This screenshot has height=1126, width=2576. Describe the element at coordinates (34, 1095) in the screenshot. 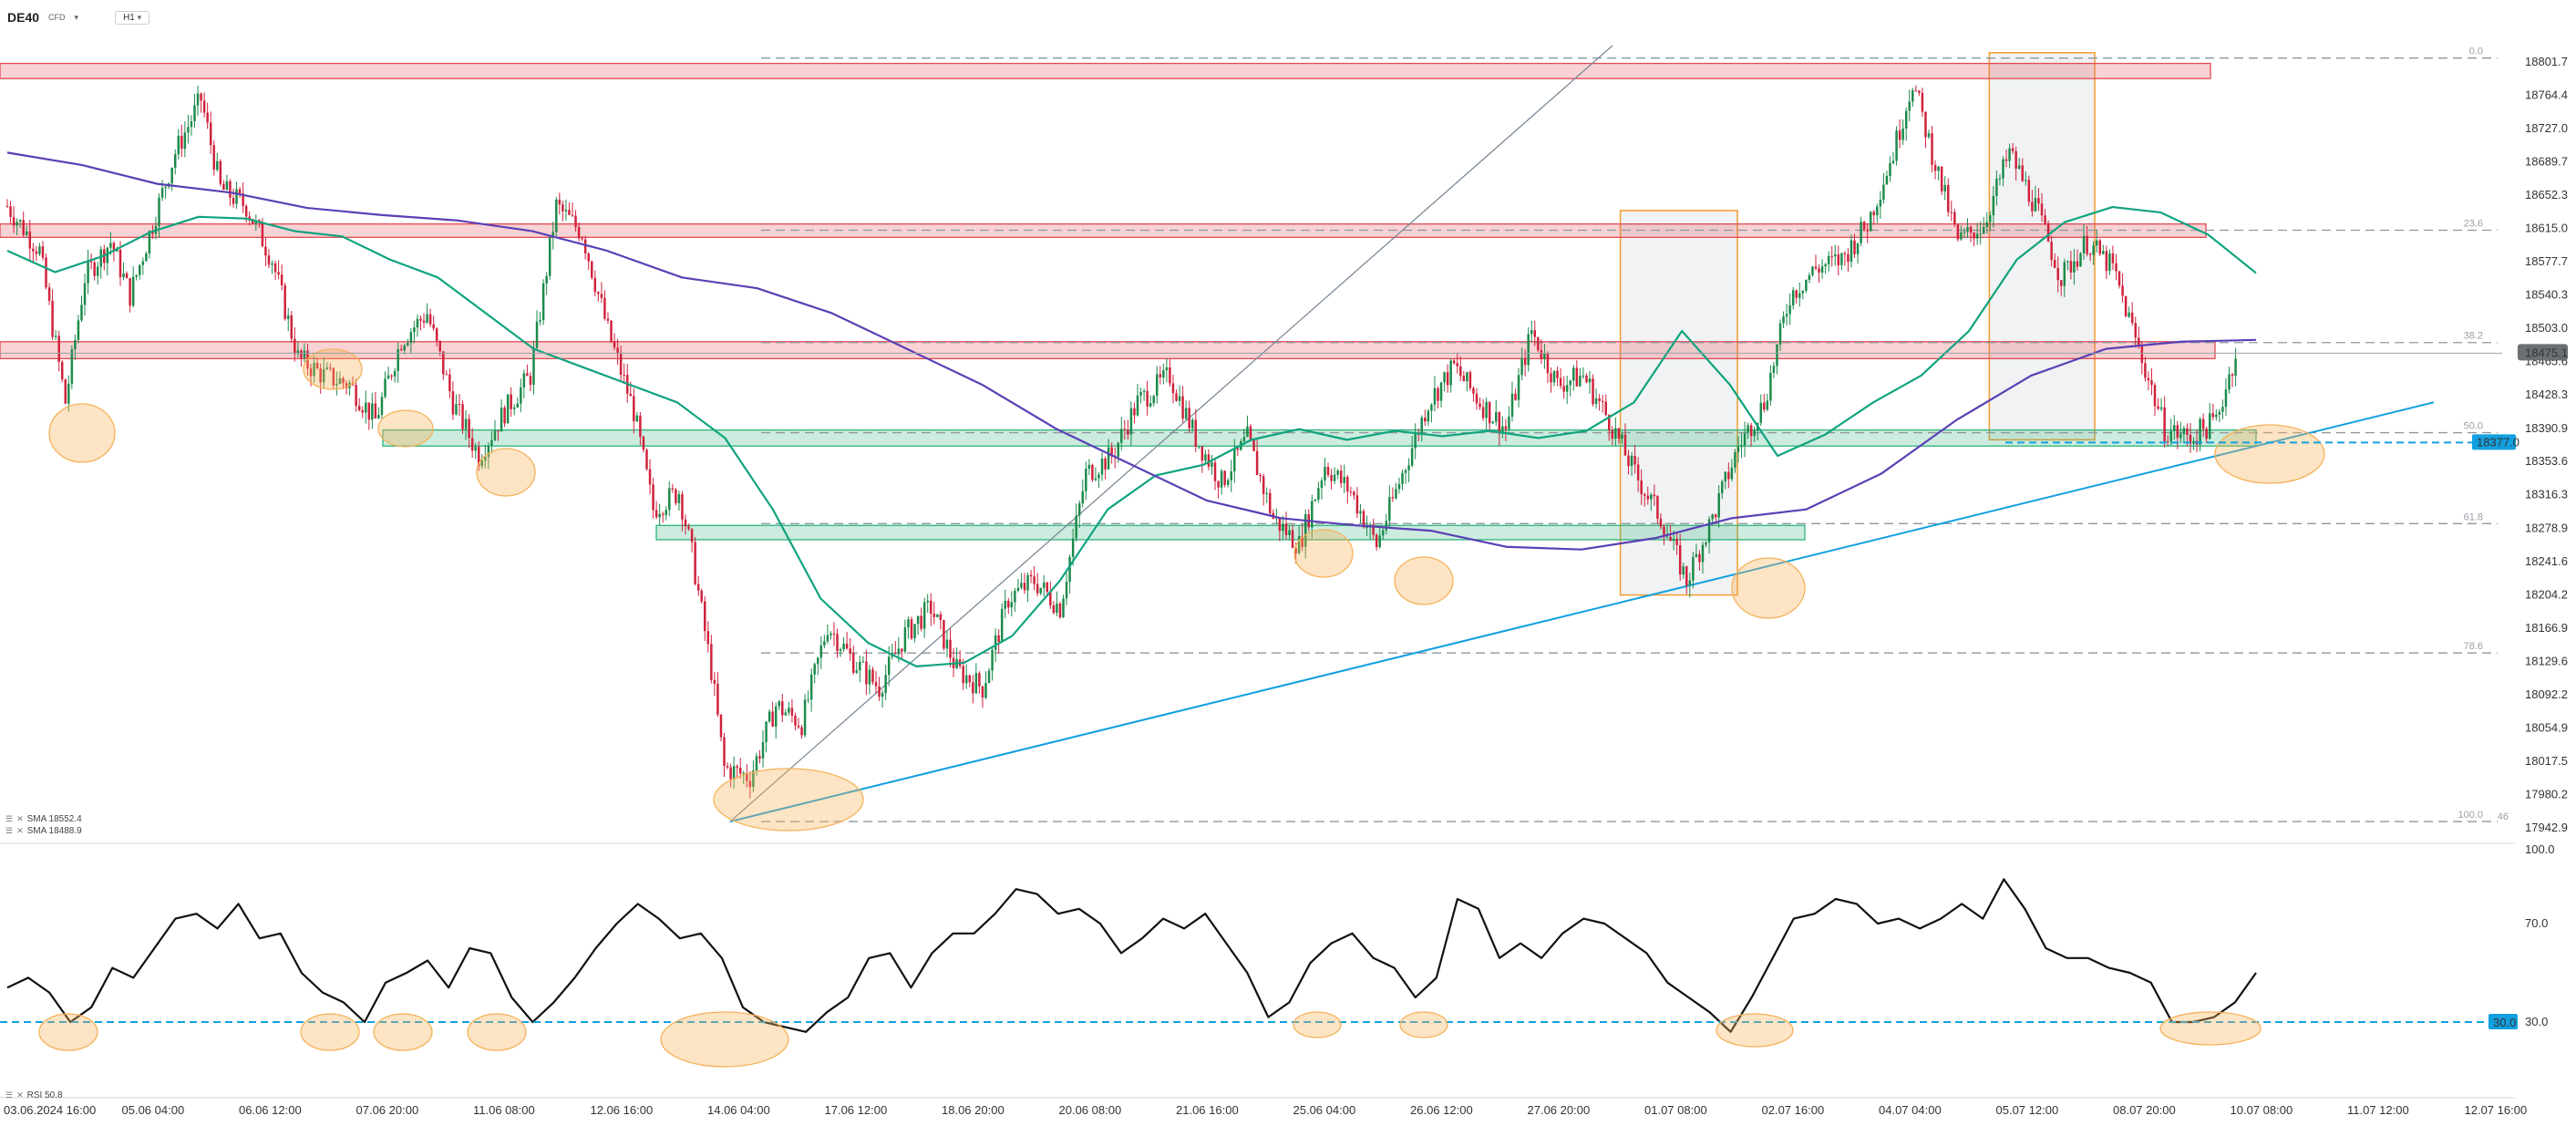

I see `indicator-rsi: ☰ ✕ RSI 50.8` at that location.